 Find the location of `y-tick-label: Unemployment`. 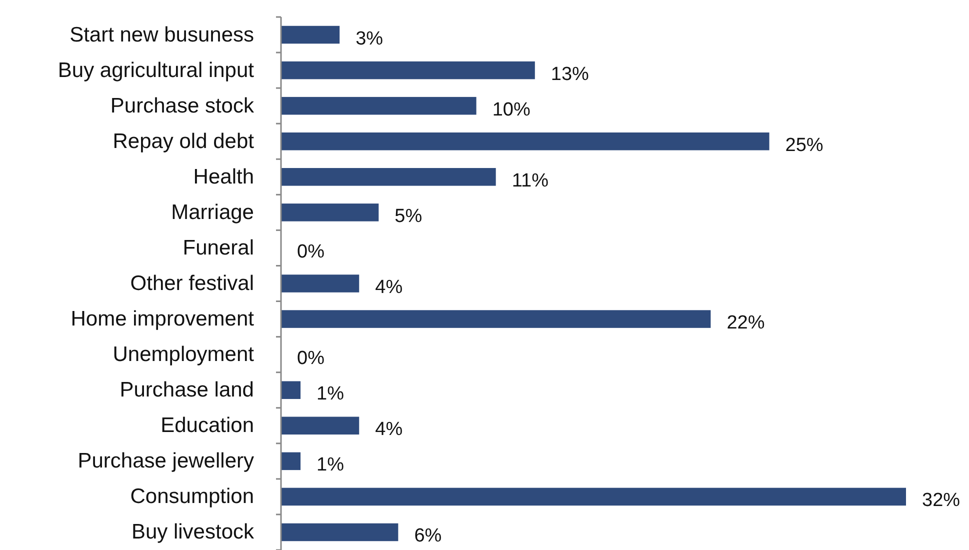

y-tick-label: Unemployment is located at coordinates (183, 354).